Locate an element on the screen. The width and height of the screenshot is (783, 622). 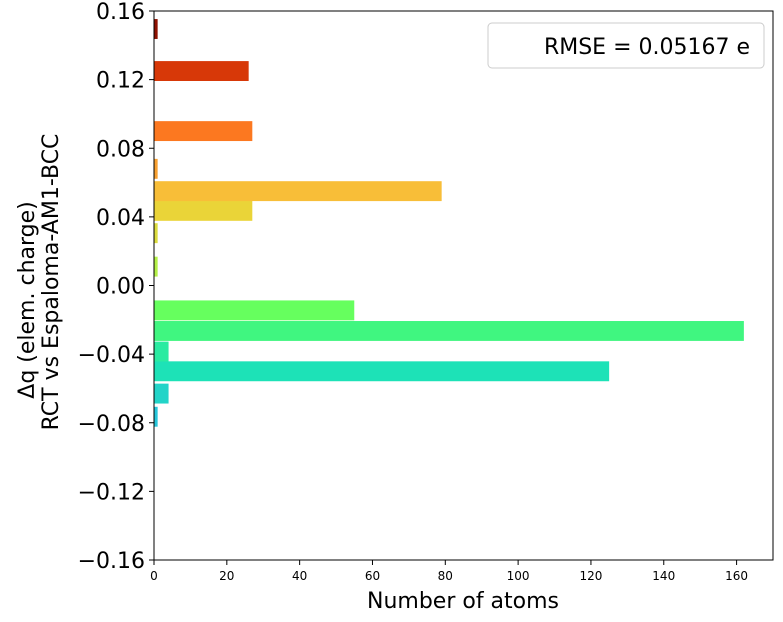
x-tick-label-8: 160 is located at coordinates (736, 576).